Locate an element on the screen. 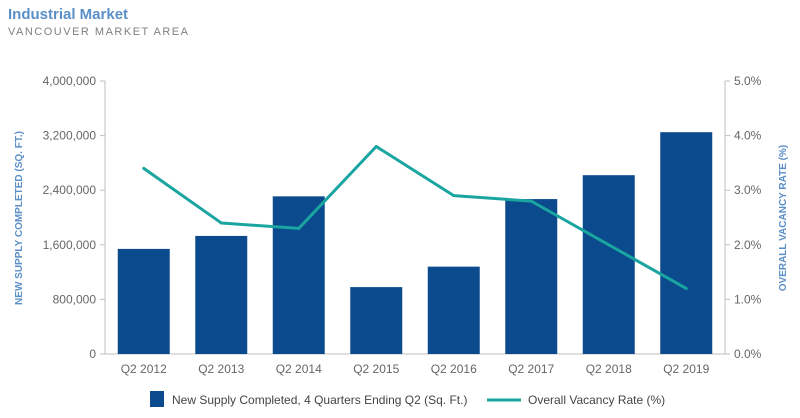  x-tick-label: Q2 2015 is located at coordinates (376, 369).